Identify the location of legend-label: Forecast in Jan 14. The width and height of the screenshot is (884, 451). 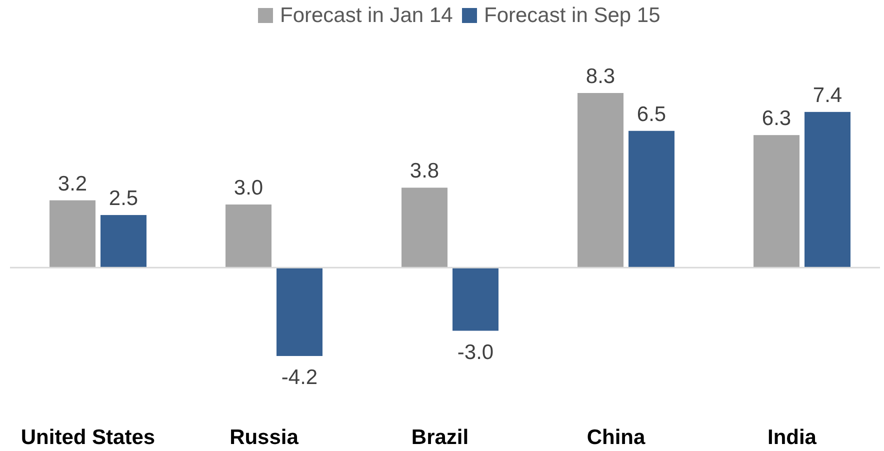
(367, 15).